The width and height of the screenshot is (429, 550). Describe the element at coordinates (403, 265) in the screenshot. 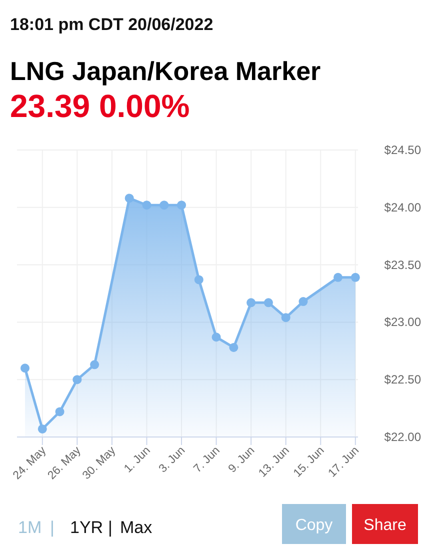

I see `y-tick-label: $23.50` at that location.